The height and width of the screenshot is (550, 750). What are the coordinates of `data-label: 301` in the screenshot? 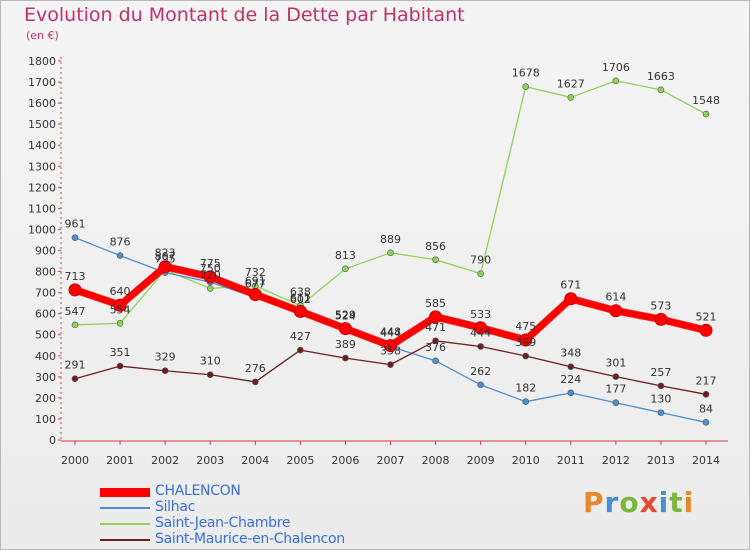 It's located at (615, 363).